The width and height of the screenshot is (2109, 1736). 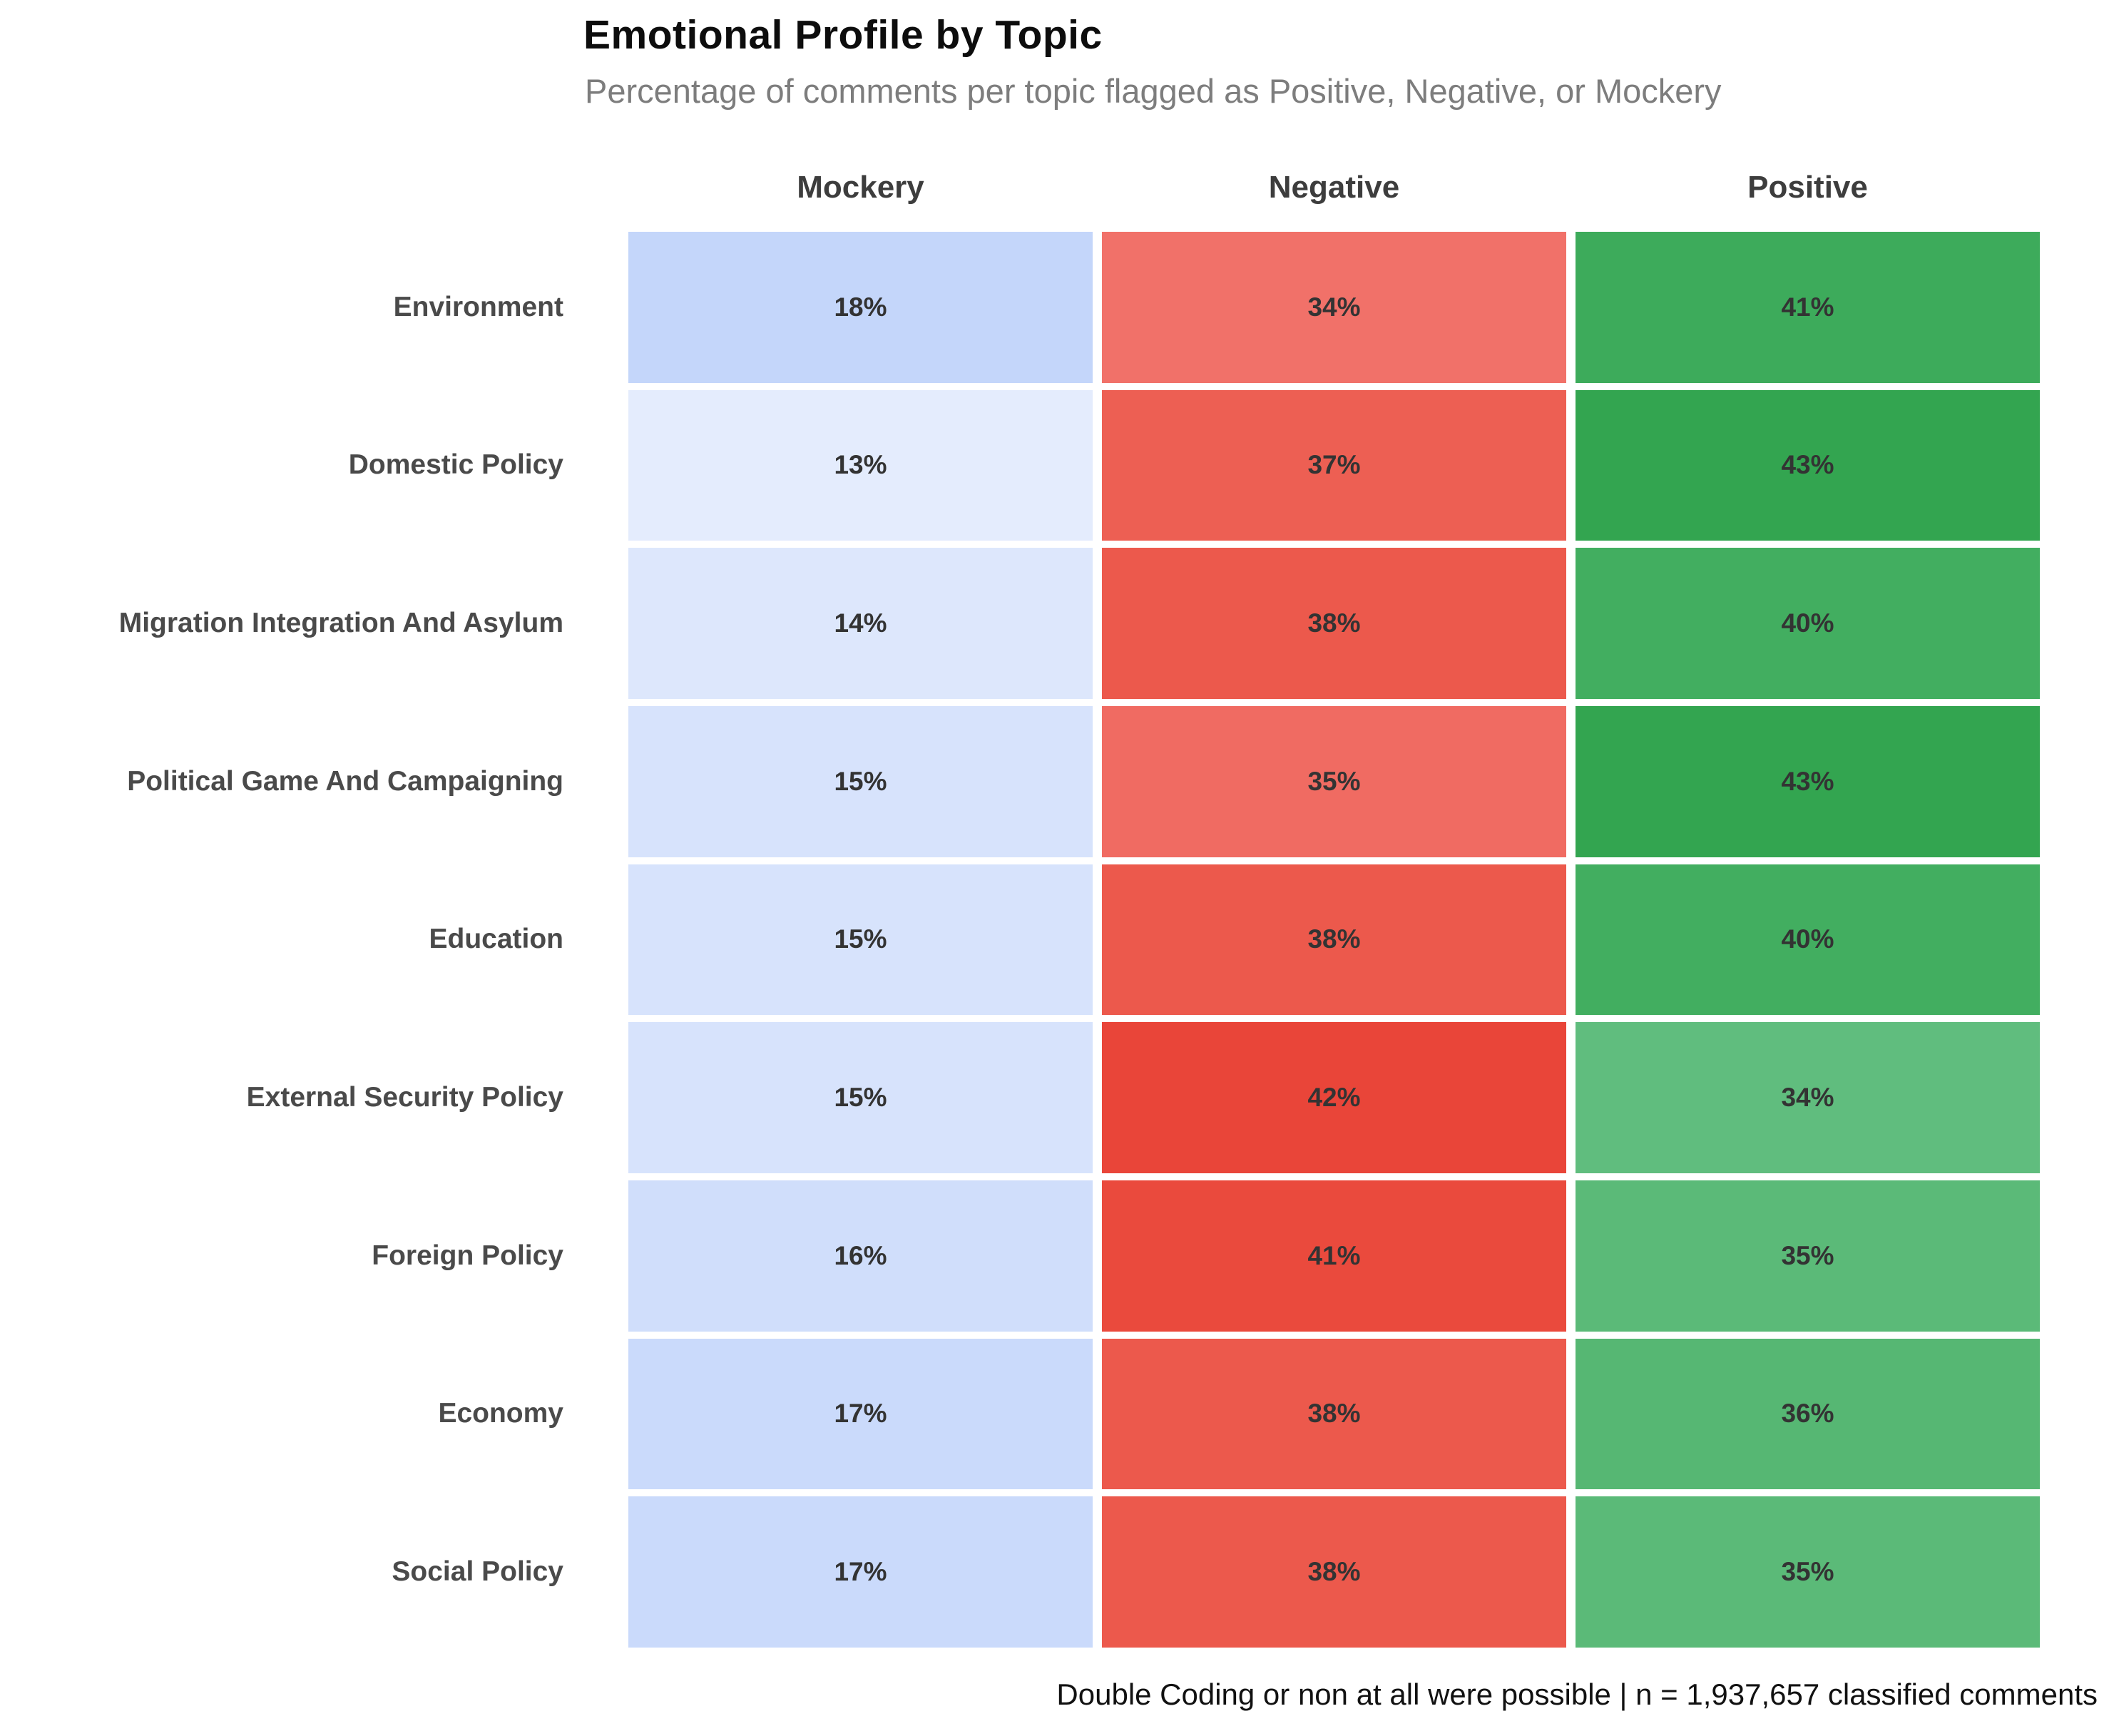 I want to click on row-label: Social Policy, so click(x=477, y=1572).